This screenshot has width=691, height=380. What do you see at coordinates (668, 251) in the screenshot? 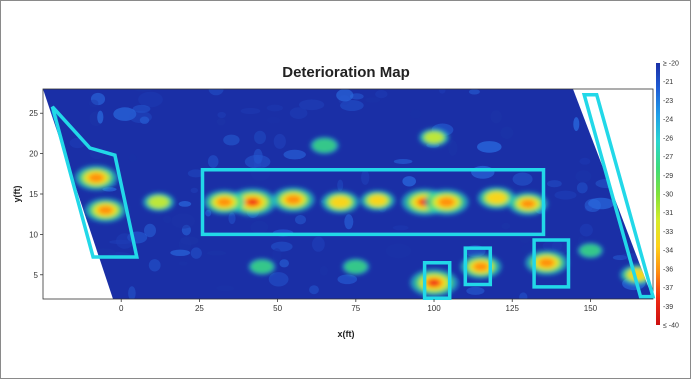
I see `colorbar-label: -34` at bounding box center [668, 251].